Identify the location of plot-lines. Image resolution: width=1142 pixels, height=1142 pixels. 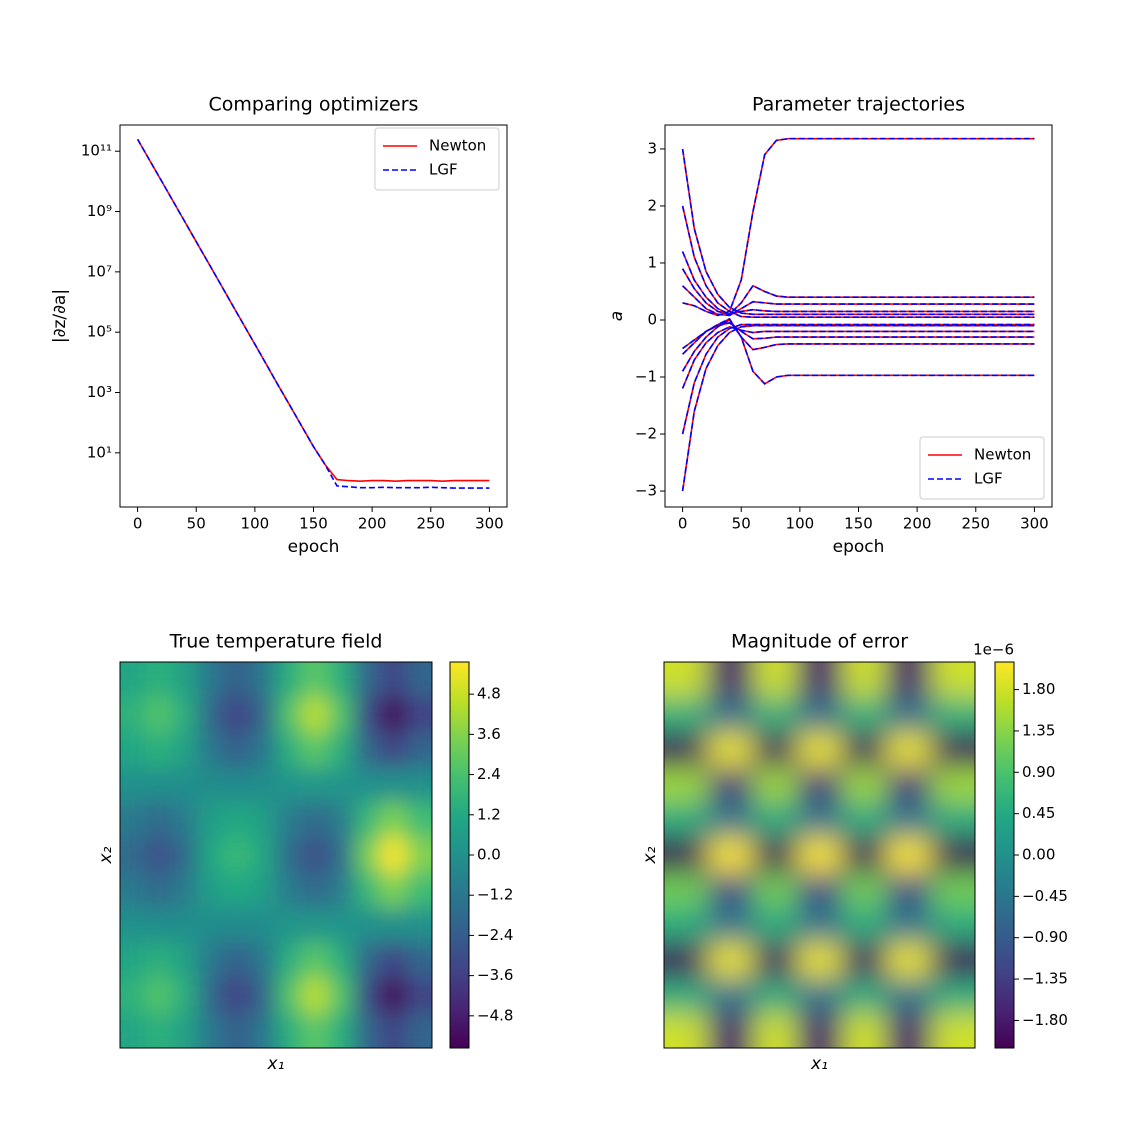
(313, 313).